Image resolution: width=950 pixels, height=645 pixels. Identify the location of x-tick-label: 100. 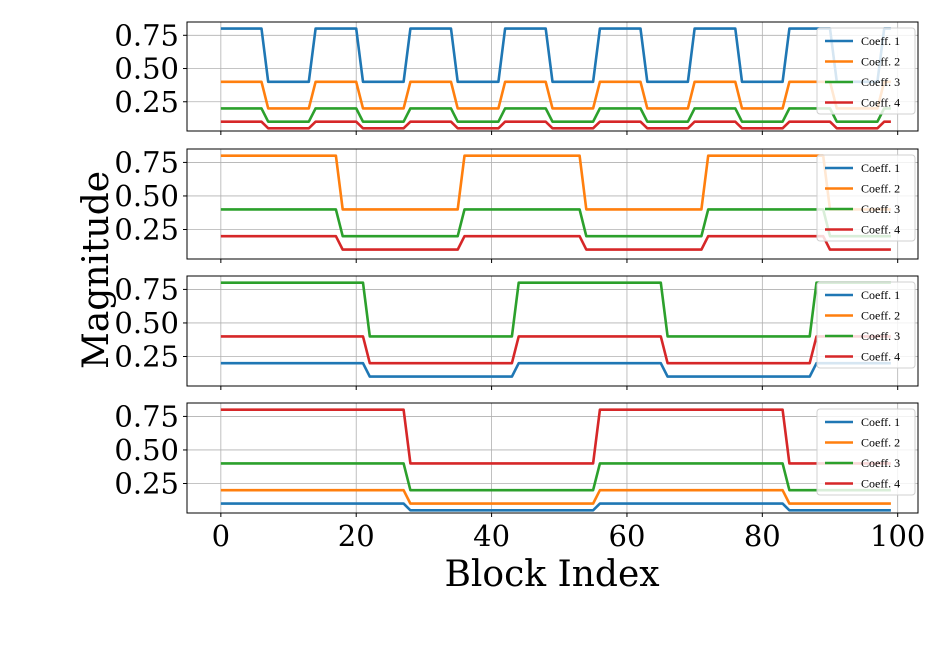
(897, 536).